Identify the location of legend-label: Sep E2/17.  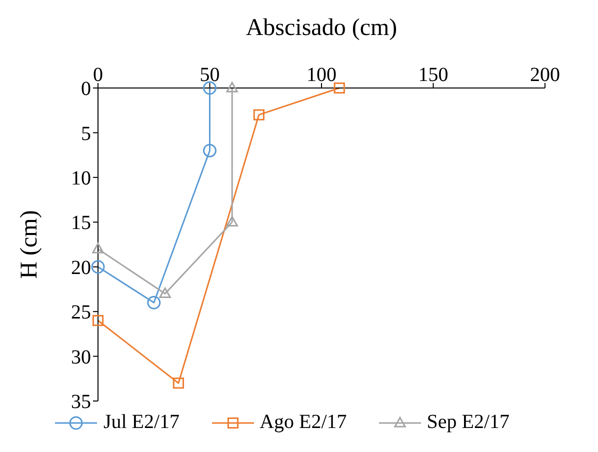
(468, 422).